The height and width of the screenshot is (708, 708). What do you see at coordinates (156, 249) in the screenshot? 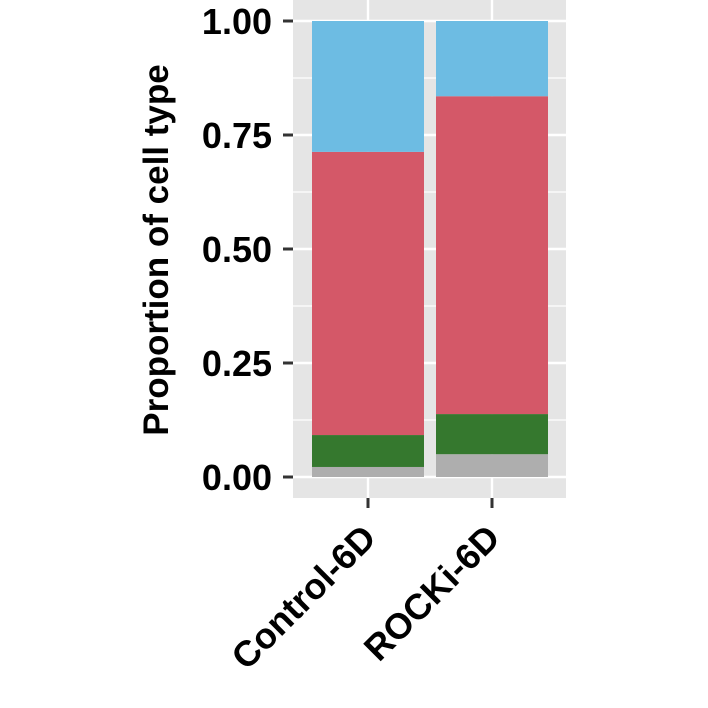
I see `y-axis-title: Proportion of cell type` at bounding box center [156, 249].